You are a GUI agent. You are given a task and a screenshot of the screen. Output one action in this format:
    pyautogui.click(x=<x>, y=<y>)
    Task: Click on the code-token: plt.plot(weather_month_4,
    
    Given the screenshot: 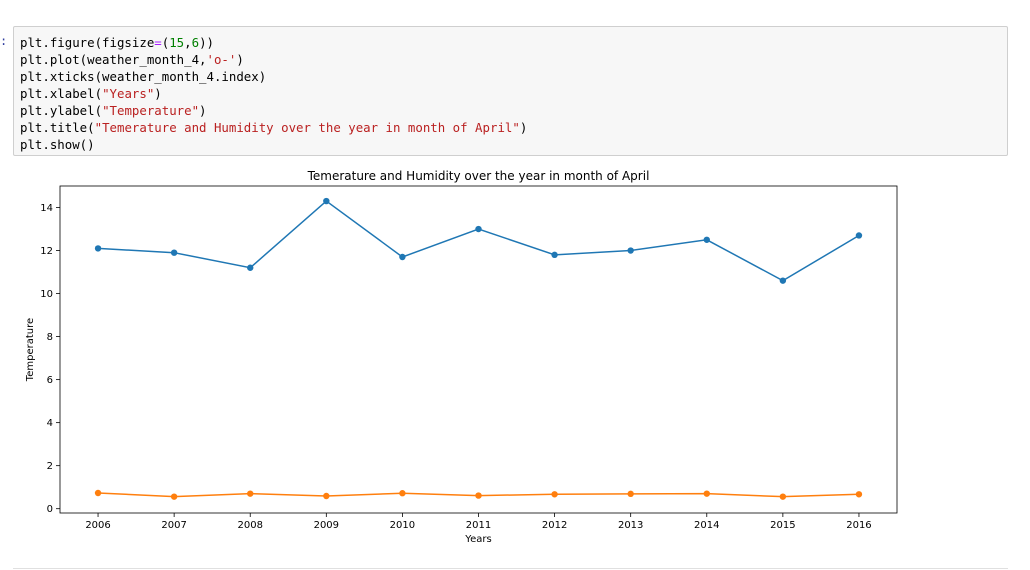 What is the action you would take?
    pyautogui.click(x=113, y=59)
    